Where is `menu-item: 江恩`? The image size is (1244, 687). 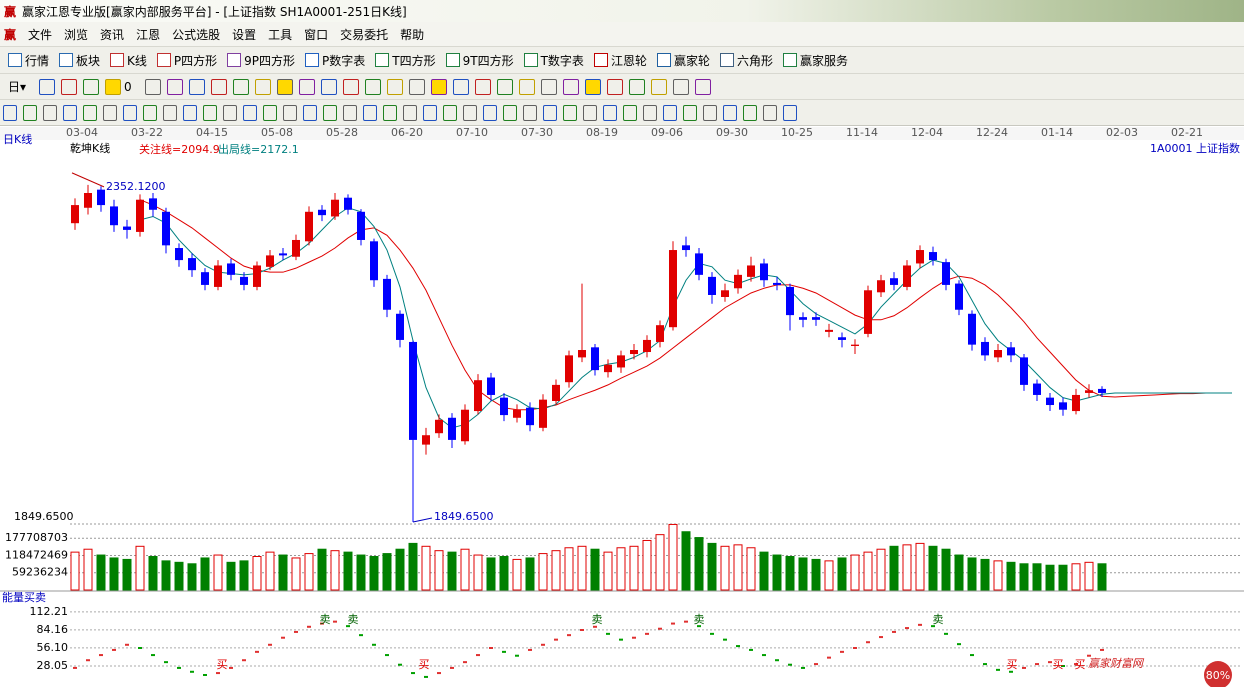 menu-item: 江恩 is located at coordinates (148, 34).